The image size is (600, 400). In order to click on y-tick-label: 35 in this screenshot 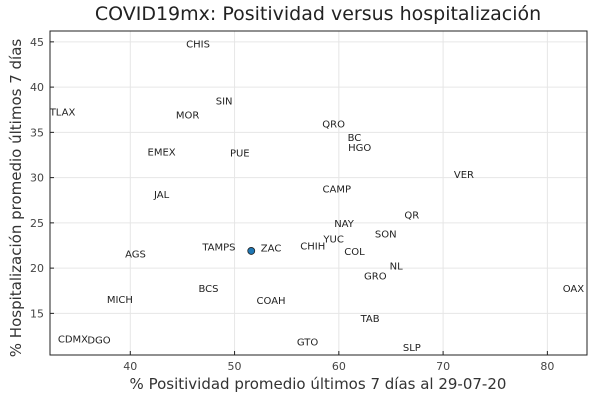, I will do `click(37, 132)`.